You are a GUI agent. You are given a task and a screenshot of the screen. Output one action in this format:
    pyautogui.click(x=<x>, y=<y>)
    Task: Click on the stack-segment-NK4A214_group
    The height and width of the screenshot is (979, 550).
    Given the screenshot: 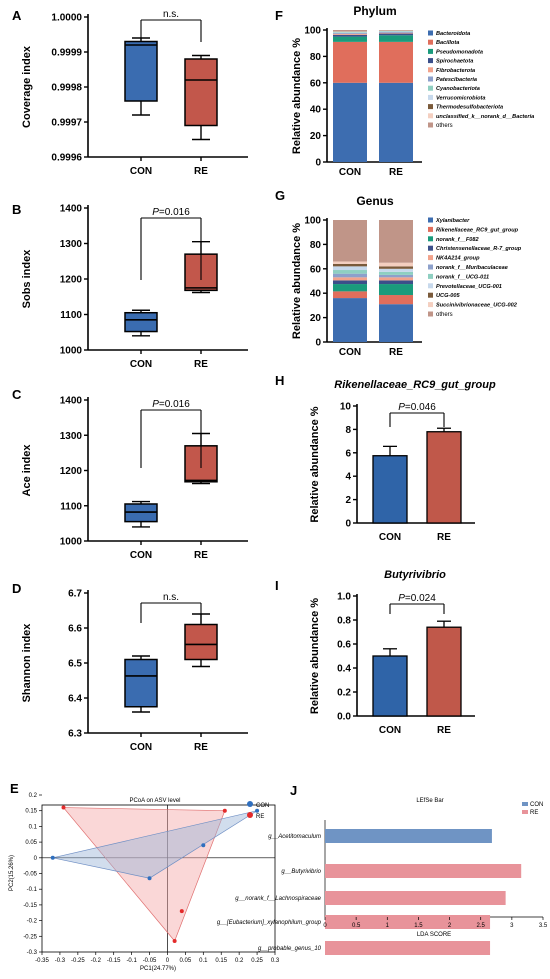 What is the action you would take?
    pyautogui.click(x=350, y=279)
    